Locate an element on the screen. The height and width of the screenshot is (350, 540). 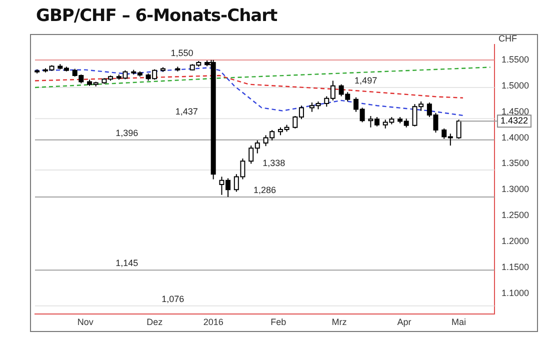
x-tick-label: Nov is located at coordinates (85, 322).